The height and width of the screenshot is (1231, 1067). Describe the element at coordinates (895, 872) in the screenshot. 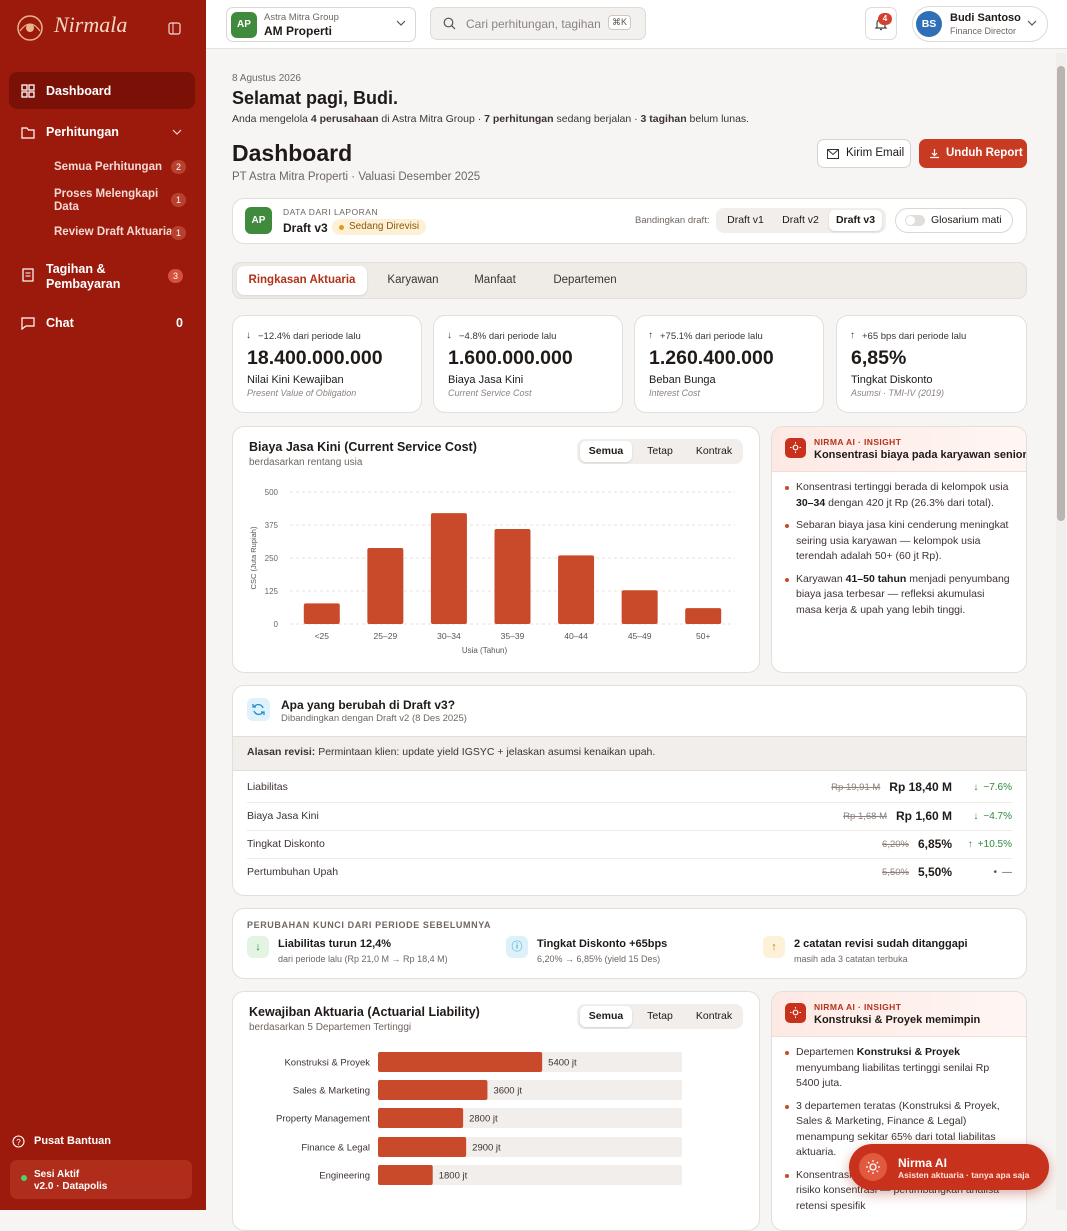

I see `old-value: 5,50%` at that location.